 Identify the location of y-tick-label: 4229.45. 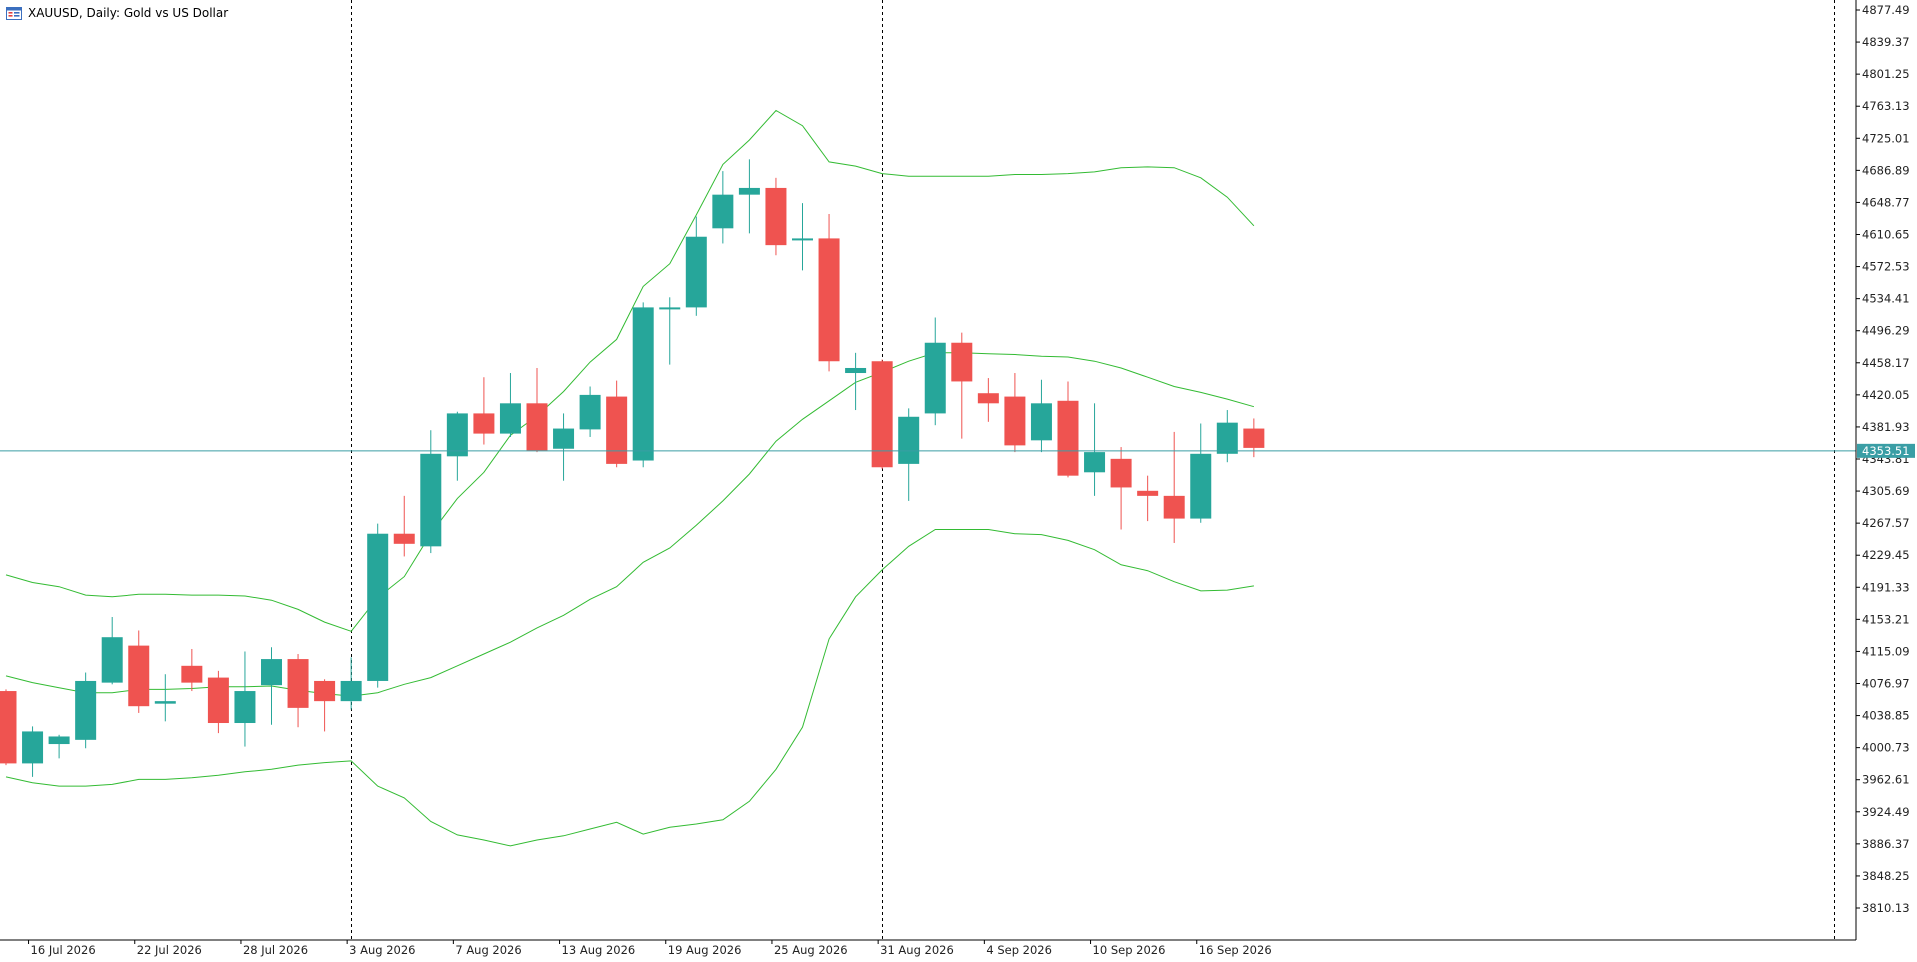
(1886, 555).